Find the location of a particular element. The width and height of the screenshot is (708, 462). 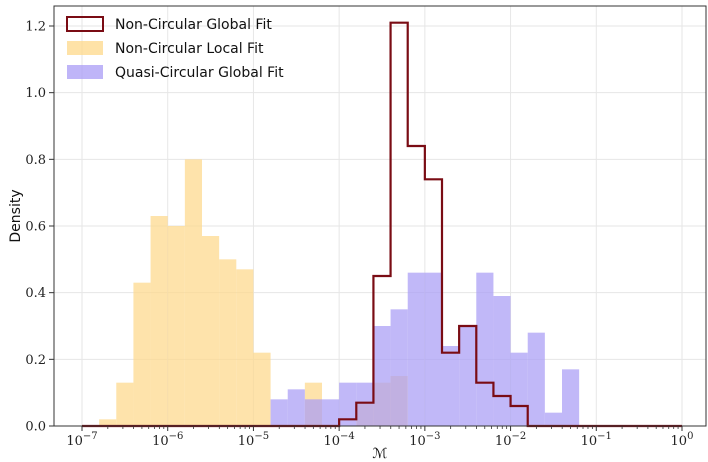

legend-label: Non-Circular Local Fit is located at coordinates (189, 49).